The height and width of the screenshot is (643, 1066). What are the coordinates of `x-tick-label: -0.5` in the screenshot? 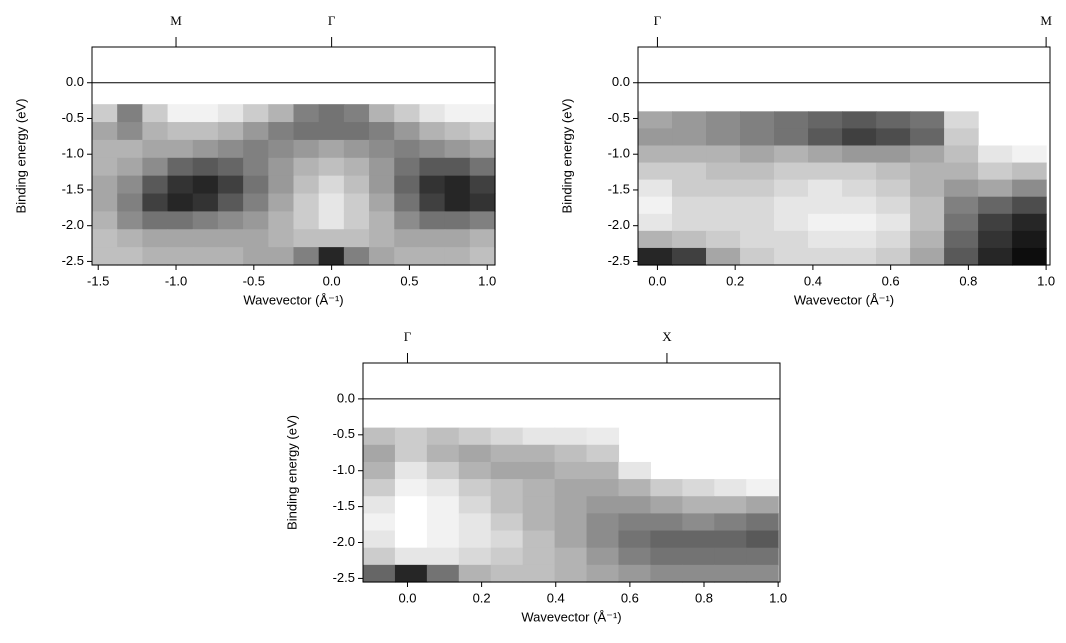 It's located at (254, 280).